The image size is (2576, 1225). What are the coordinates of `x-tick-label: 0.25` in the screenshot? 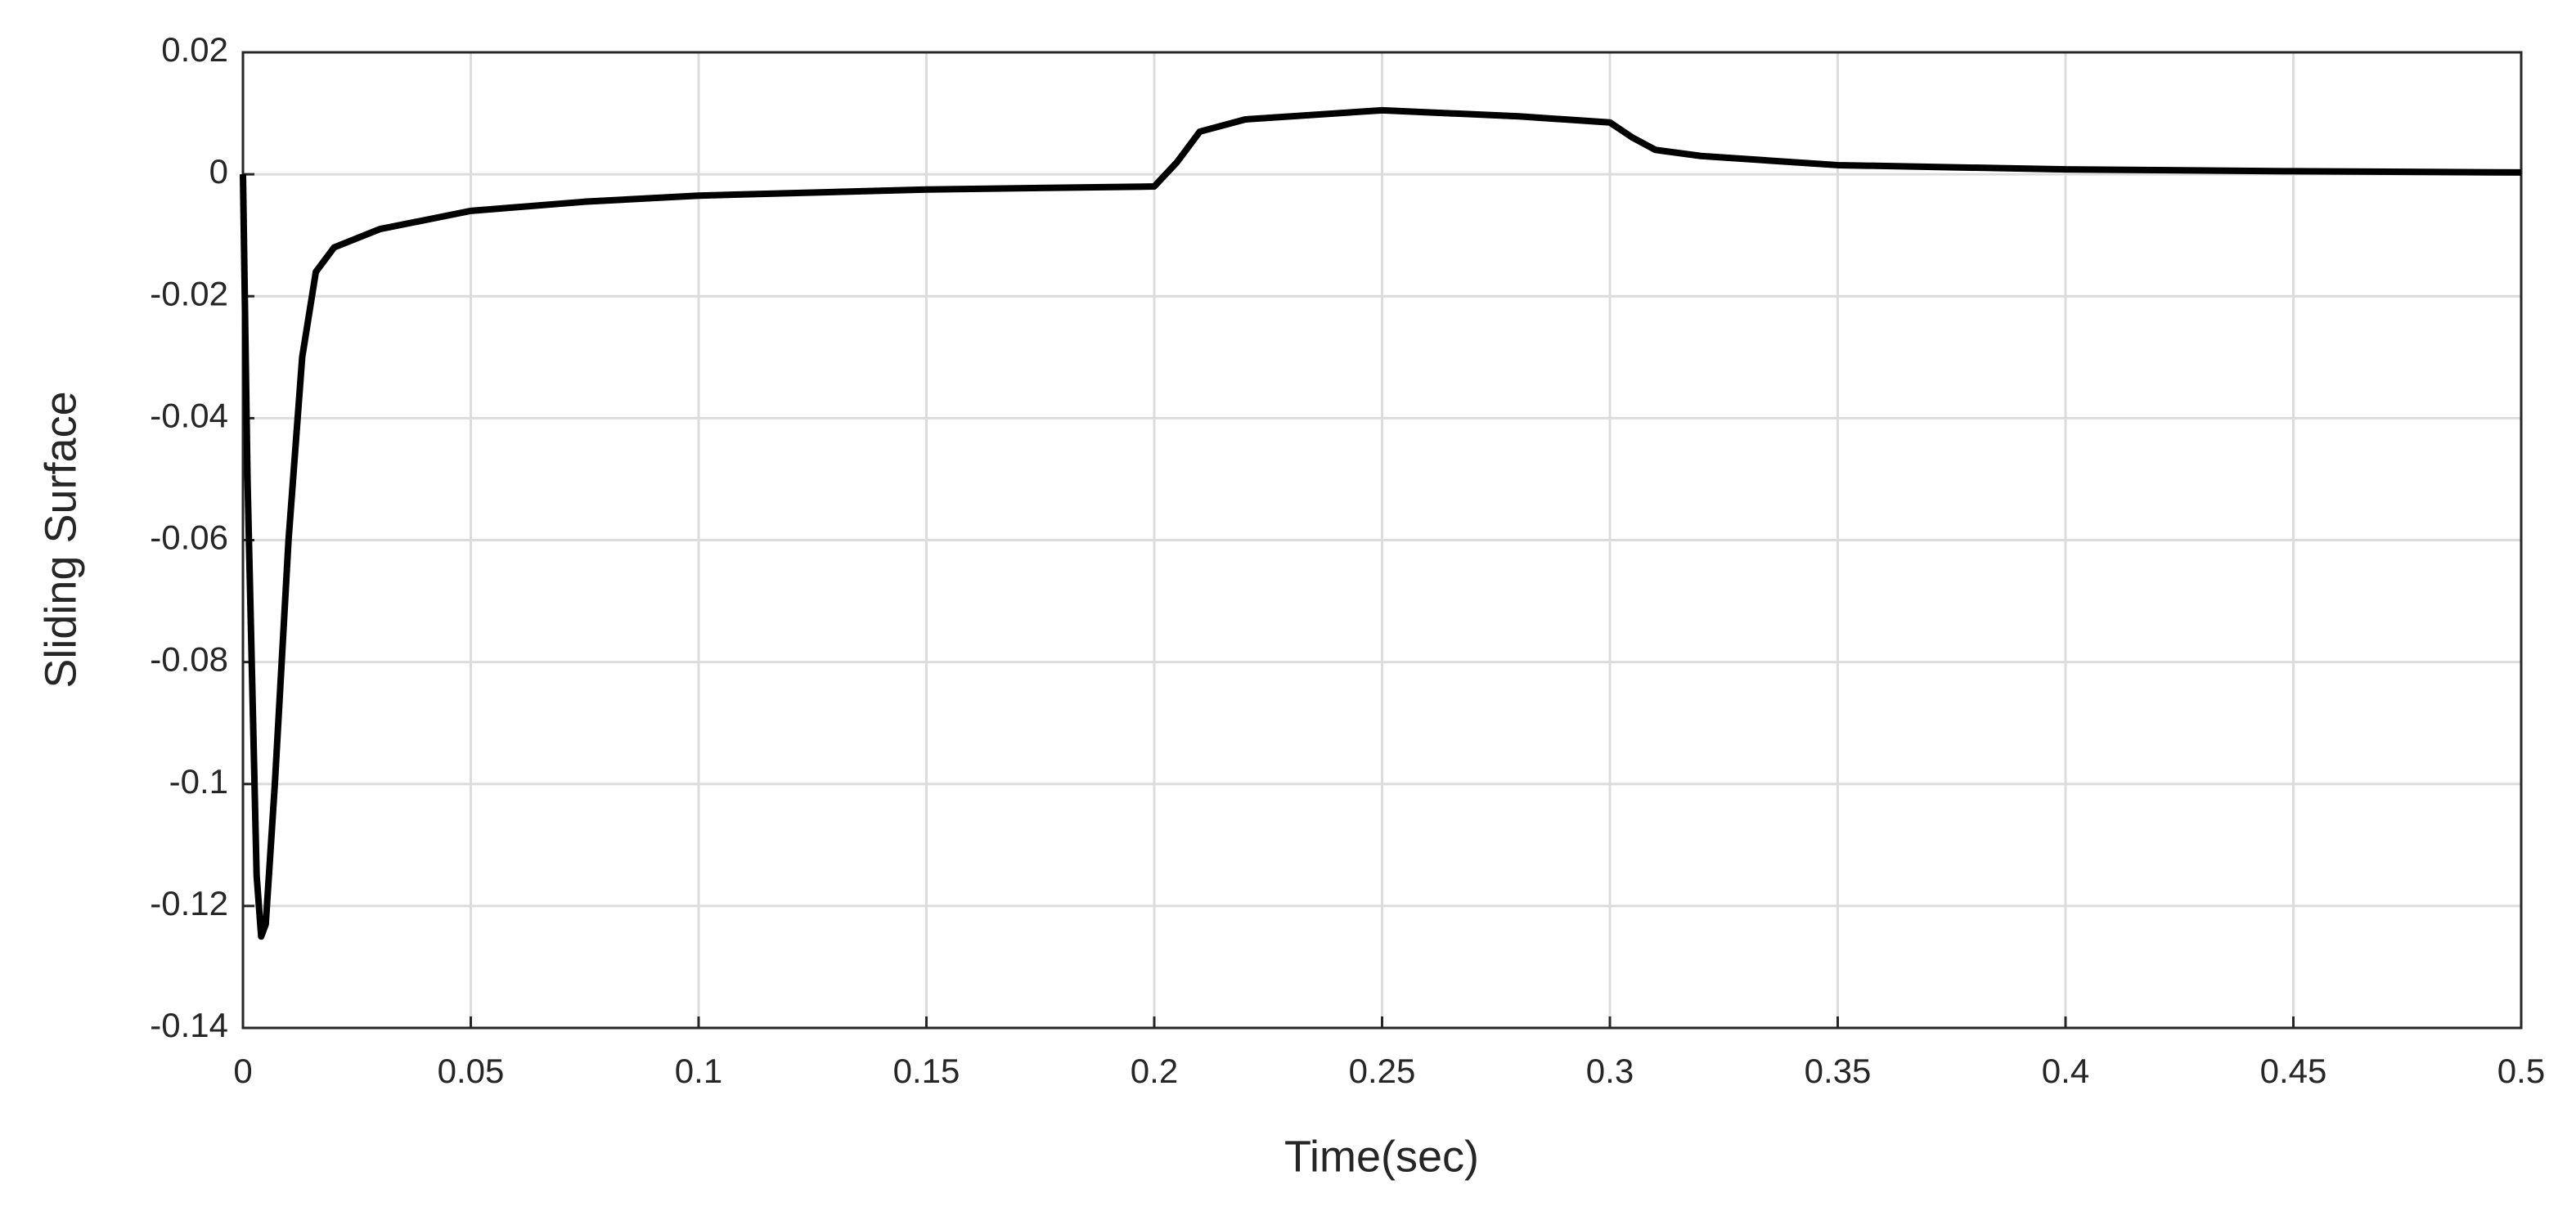 It's located at (1382, 1071).